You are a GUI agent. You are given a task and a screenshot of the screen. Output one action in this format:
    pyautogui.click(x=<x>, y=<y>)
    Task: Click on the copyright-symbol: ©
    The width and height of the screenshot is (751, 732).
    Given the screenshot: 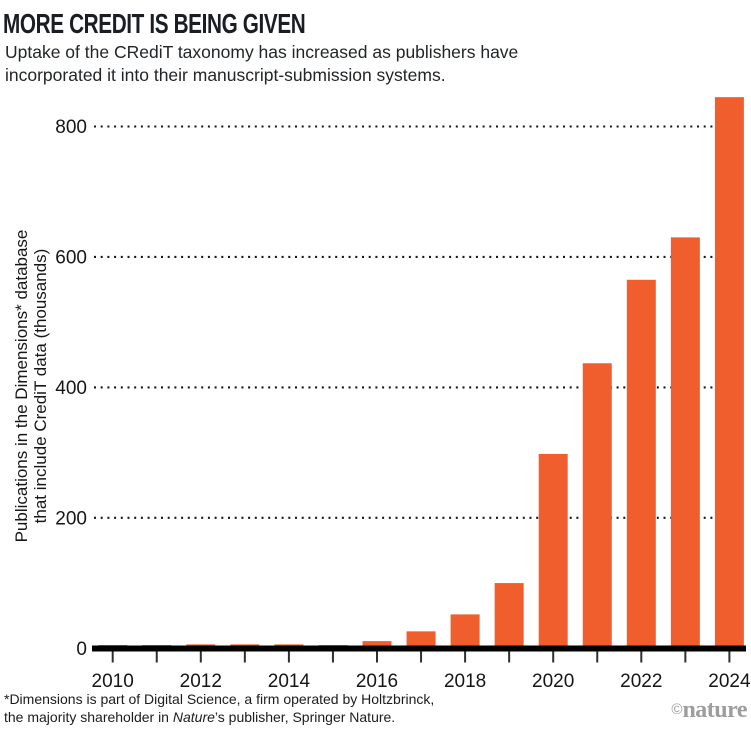 What is the action you would take?
    pyautogui.click(x=677, y=709)
    